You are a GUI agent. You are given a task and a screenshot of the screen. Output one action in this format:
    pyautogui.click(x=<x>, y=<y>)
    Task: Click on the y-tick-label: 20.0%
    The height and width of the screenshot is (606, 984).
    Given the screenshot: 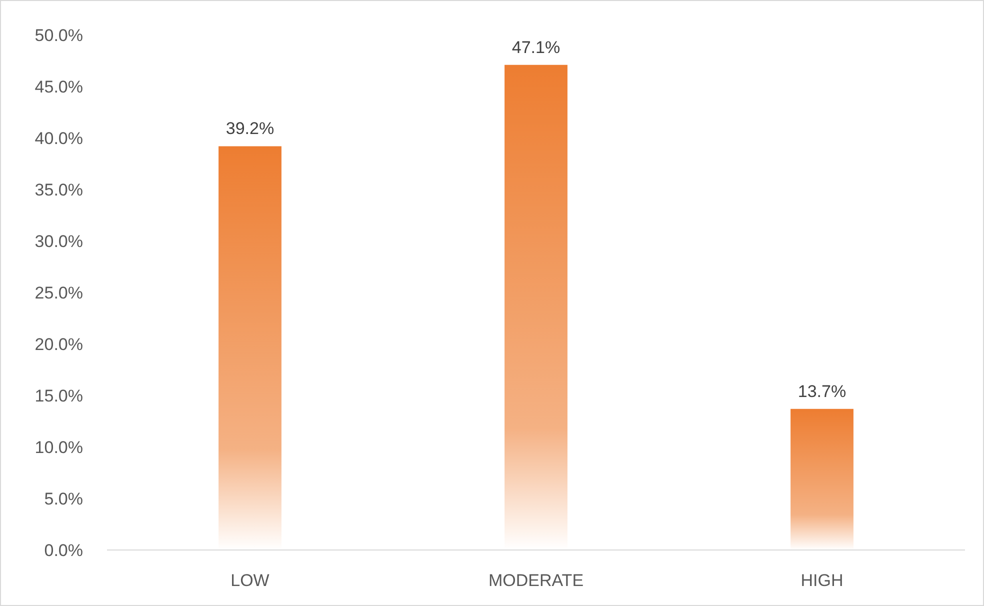 What is the action you would take?
    pyautogui.click(x=58, y=344)
    